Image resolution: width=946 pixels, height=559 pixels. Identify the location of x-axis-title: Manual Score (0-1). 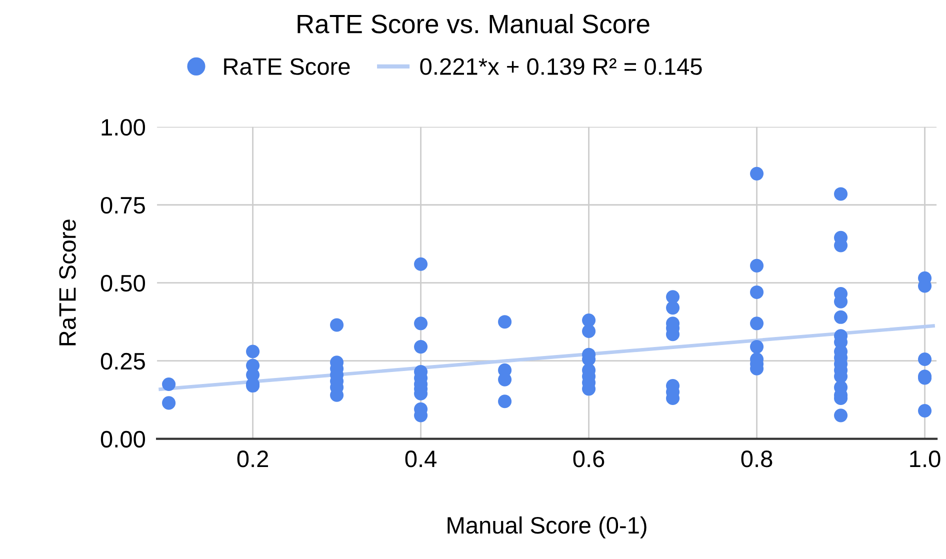
(547, 527).